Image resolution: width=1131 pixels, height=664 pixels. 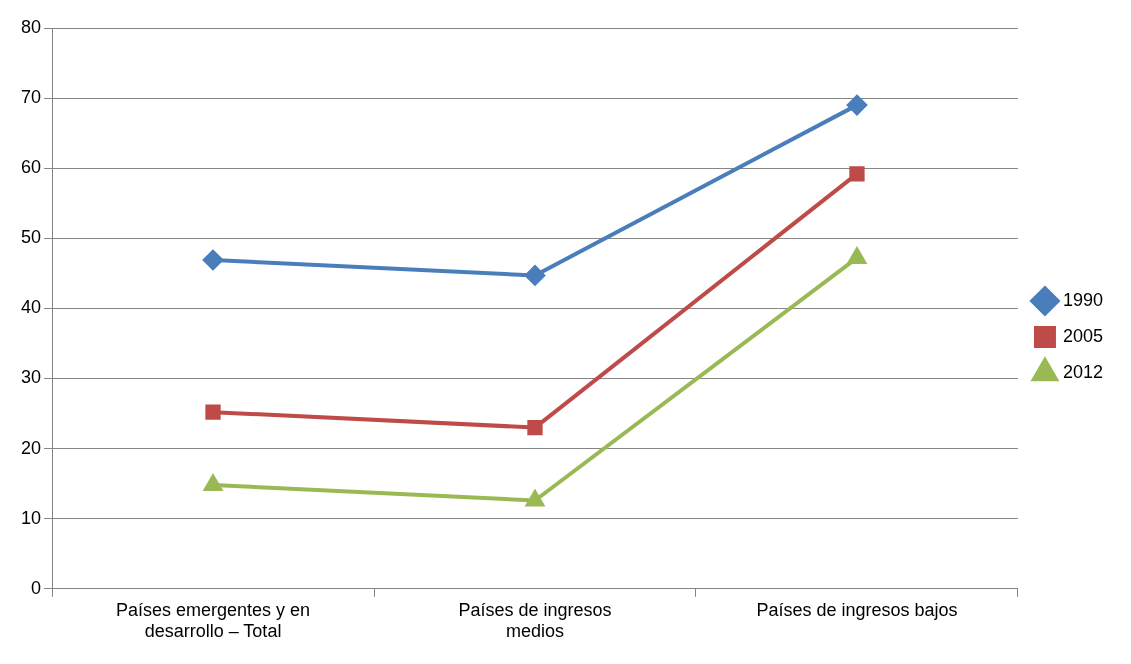 What do you see at coordinates (213, 620) in the screenshot?
I see `x-tick-label: Países emergentes y en desarrollo – Total` at bounding box center [213, 620].